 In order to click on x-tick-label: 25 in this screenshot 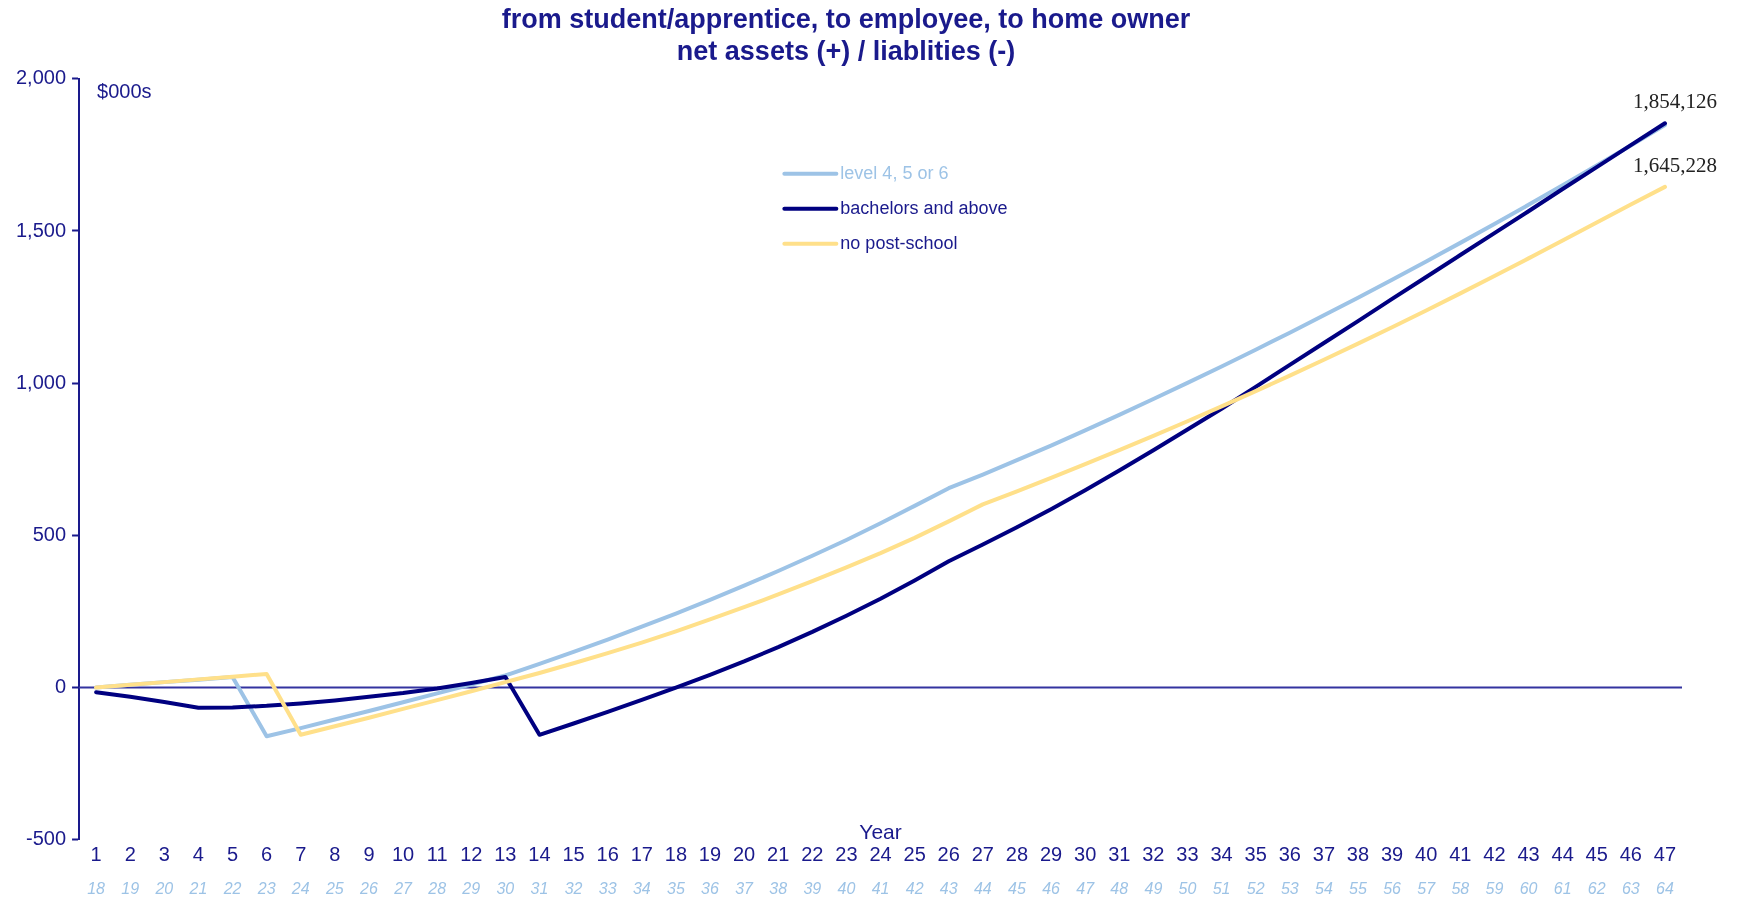, I will do `click(914, 854)`.